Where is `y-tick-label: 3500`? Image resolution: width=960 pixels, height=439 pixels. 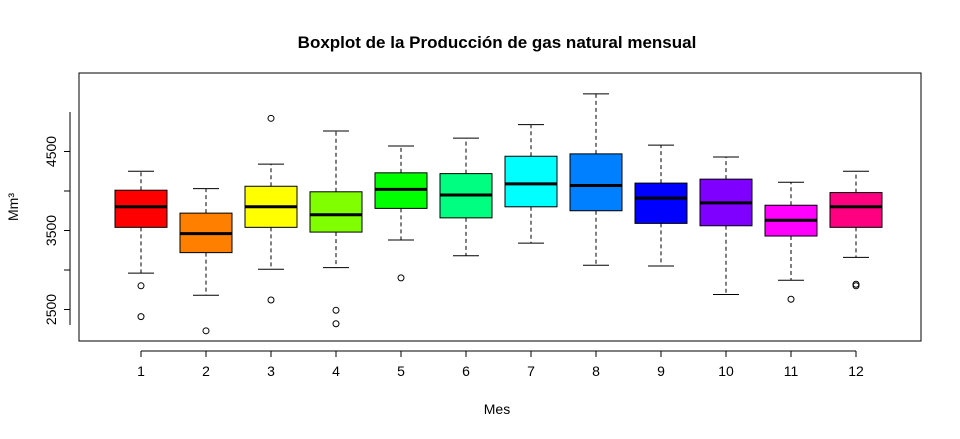 y-tick-label: 3500 is located at coordinates (51, 230).